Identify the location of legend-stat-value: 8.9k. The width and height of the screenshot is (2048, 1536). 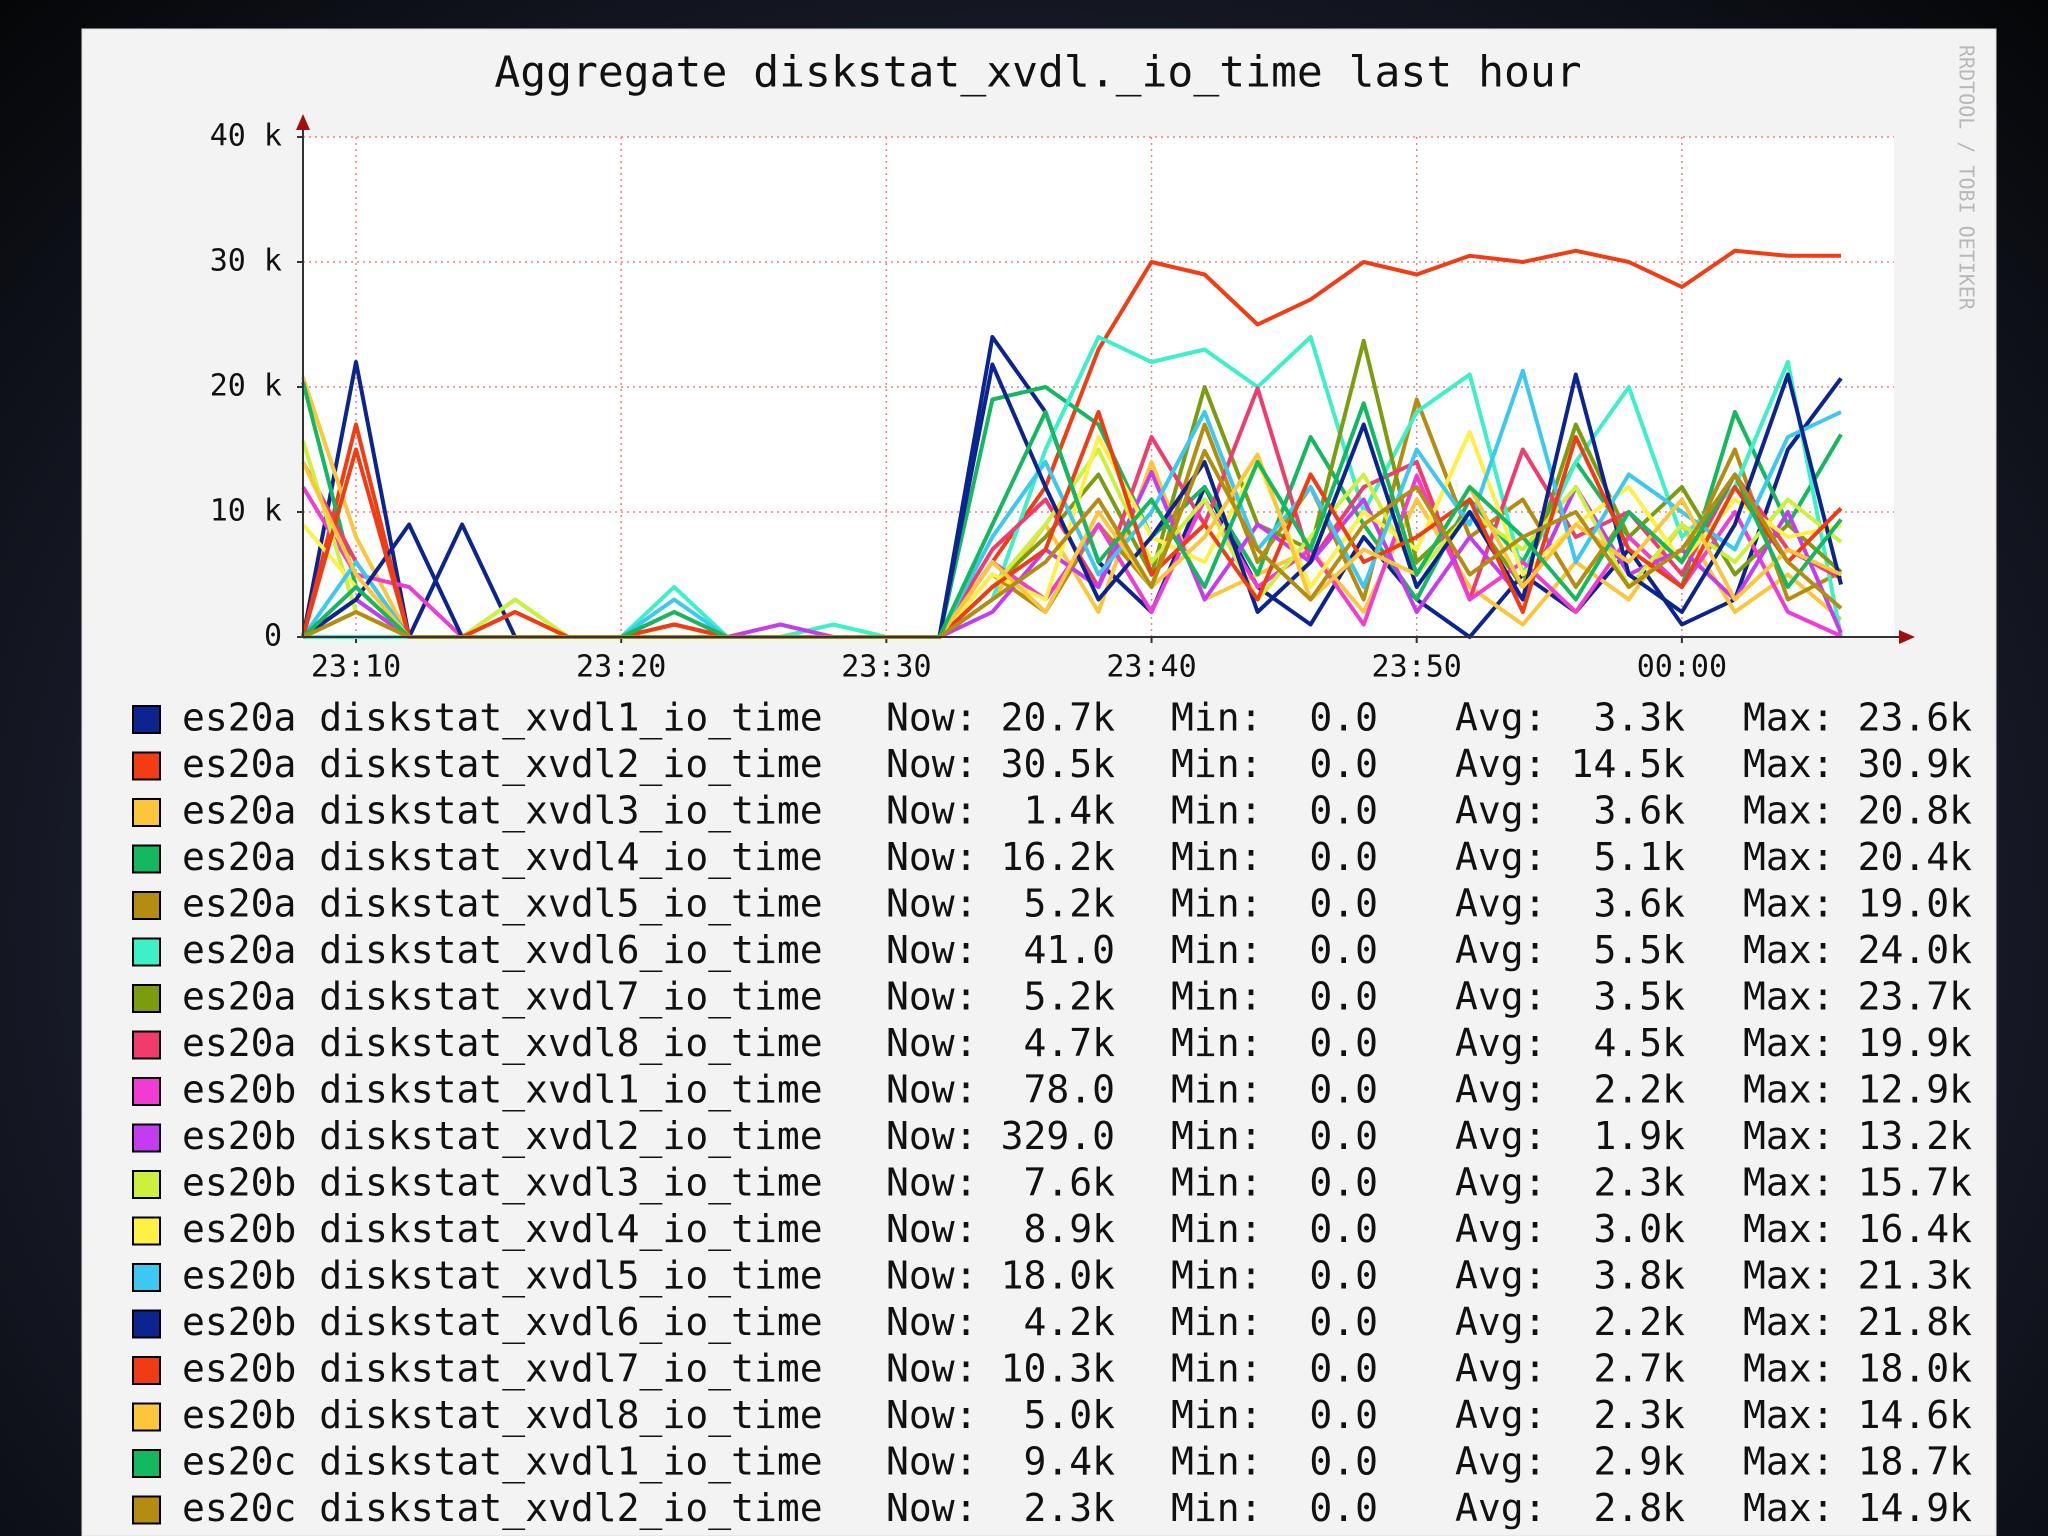
(1069, 1229).